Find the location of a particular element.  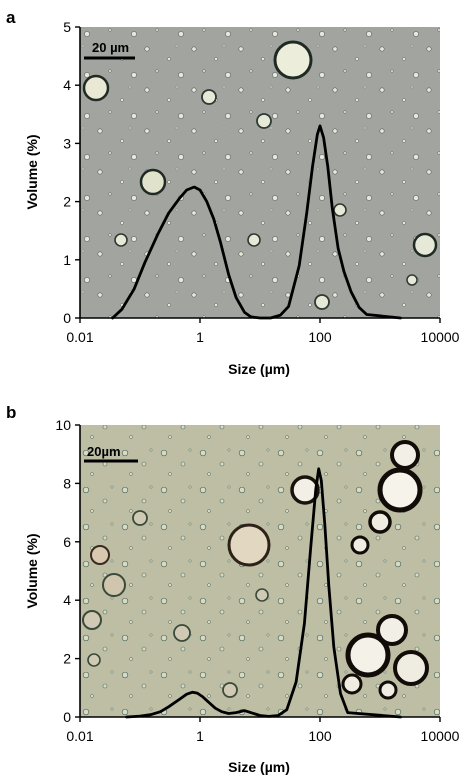

x-ticks-b: 0.01 1 100 10000 is located at coordinates (263, 730).